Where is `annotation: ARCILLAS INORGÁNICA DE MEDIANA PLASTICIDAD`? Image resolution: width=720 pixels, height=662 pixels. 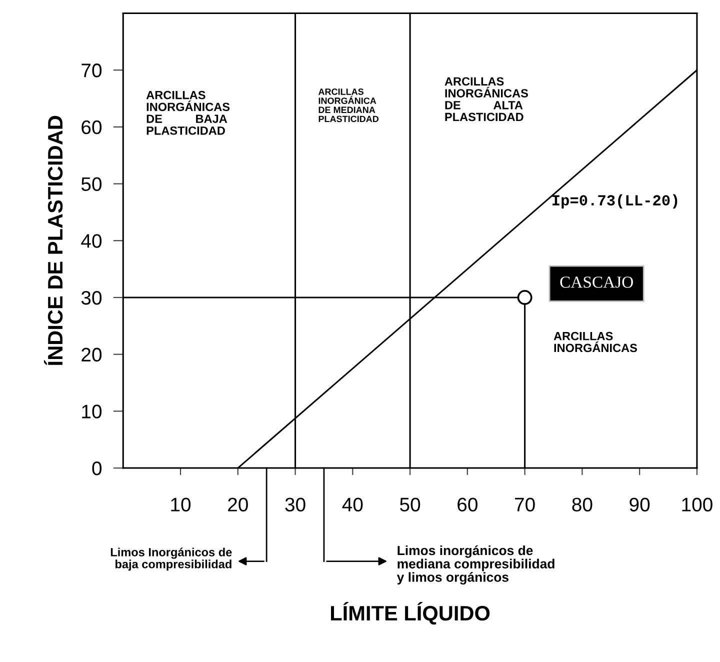
annotation: ARCILLAS INORGÁNICA DE MEDIANA PLASTICIDAD is located at coordinates (348, 105).